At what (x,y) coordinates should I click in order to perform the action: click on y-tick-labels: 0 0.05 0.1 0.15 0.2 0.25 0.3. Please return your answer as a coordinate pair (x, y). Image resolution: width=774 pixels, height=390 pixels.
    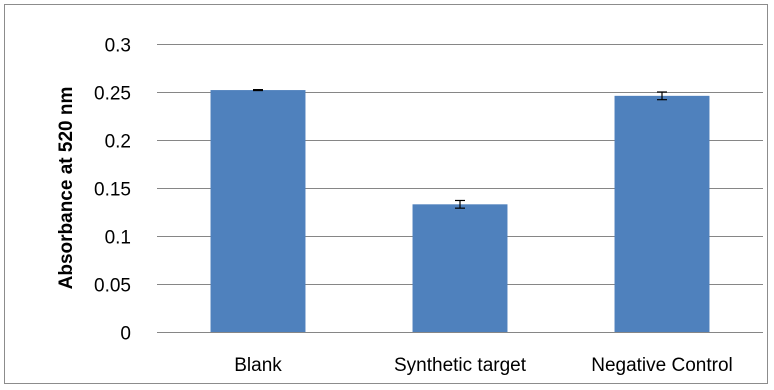
    Looking at the image, I should click on (112, 190).